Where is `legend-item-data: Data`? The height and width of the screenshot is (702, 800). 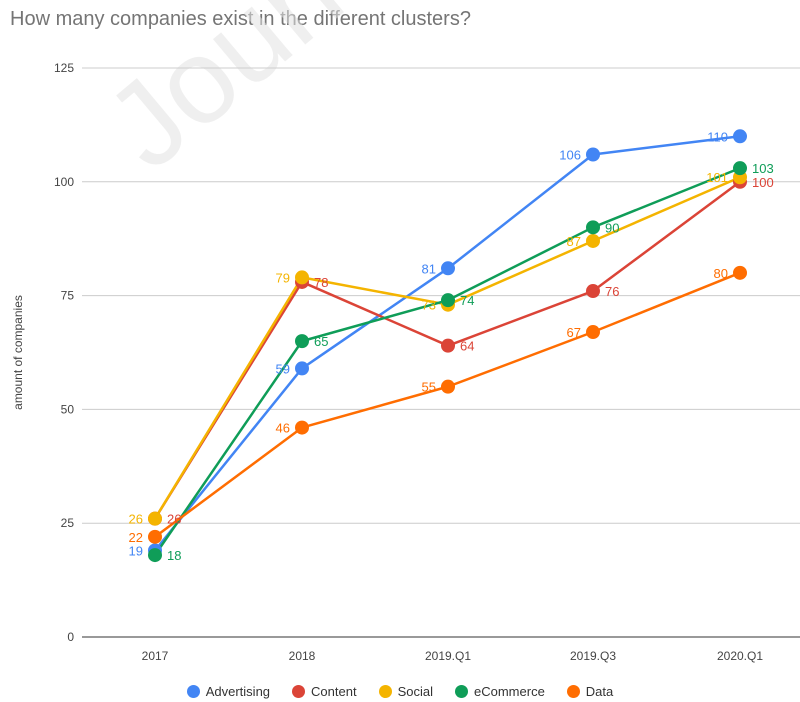 legend-item-data: Data is located at coordinates (590, 691).